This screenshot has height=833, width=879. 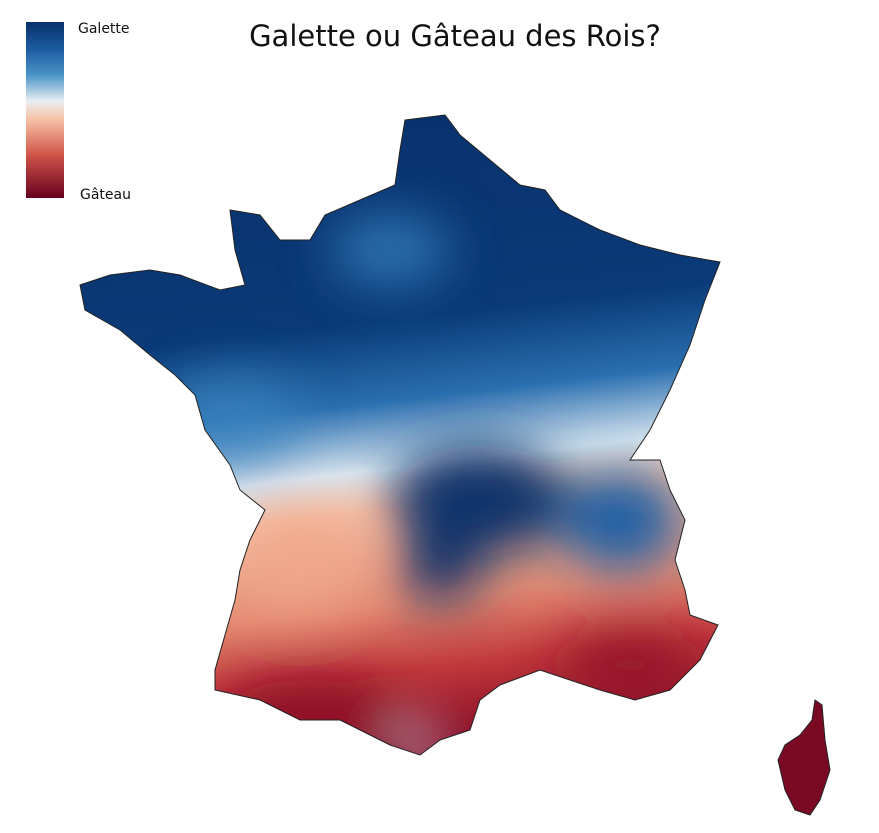 What do you see at coordinates (804, 757) in the screenshot?
I see `corsica` at bounding box center [804, 757].